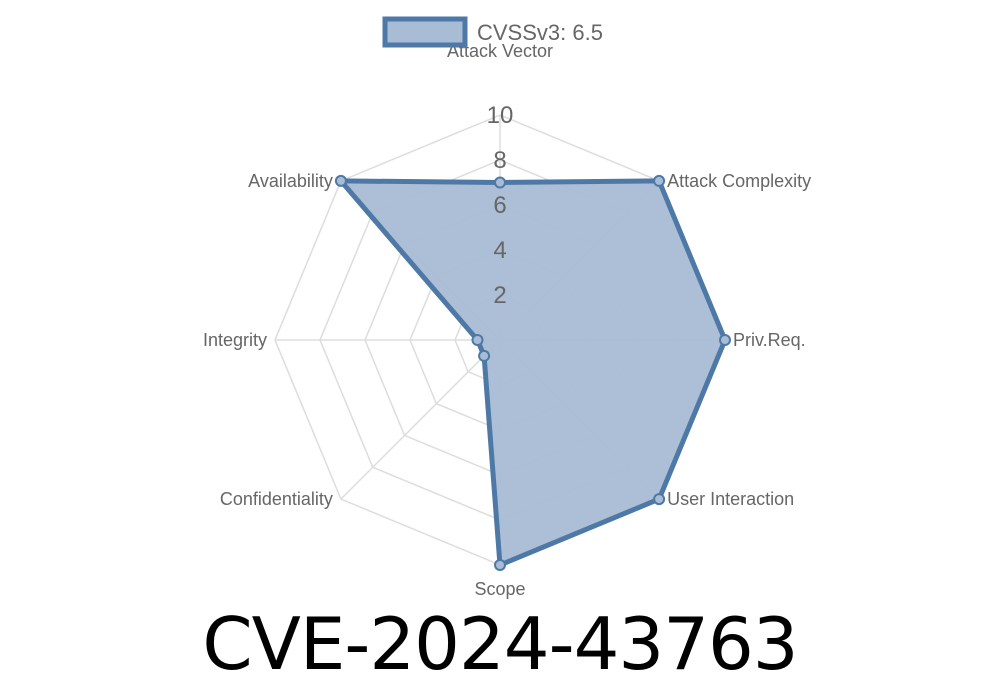 Image resolution: width=1000 pixels, height=700 pixels. What do you see at coordinates (730, 499) in the screenshot?
I see `category-label: User Interaction` at bounding box center [730, 499].